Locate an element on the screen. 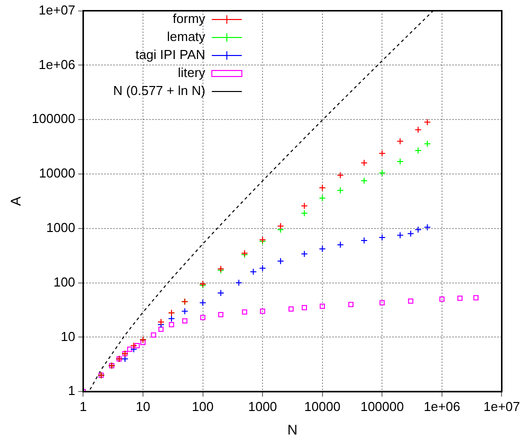 The image size is (523, 447). y-tick-label: 1 is located at coordinates (72, 390).